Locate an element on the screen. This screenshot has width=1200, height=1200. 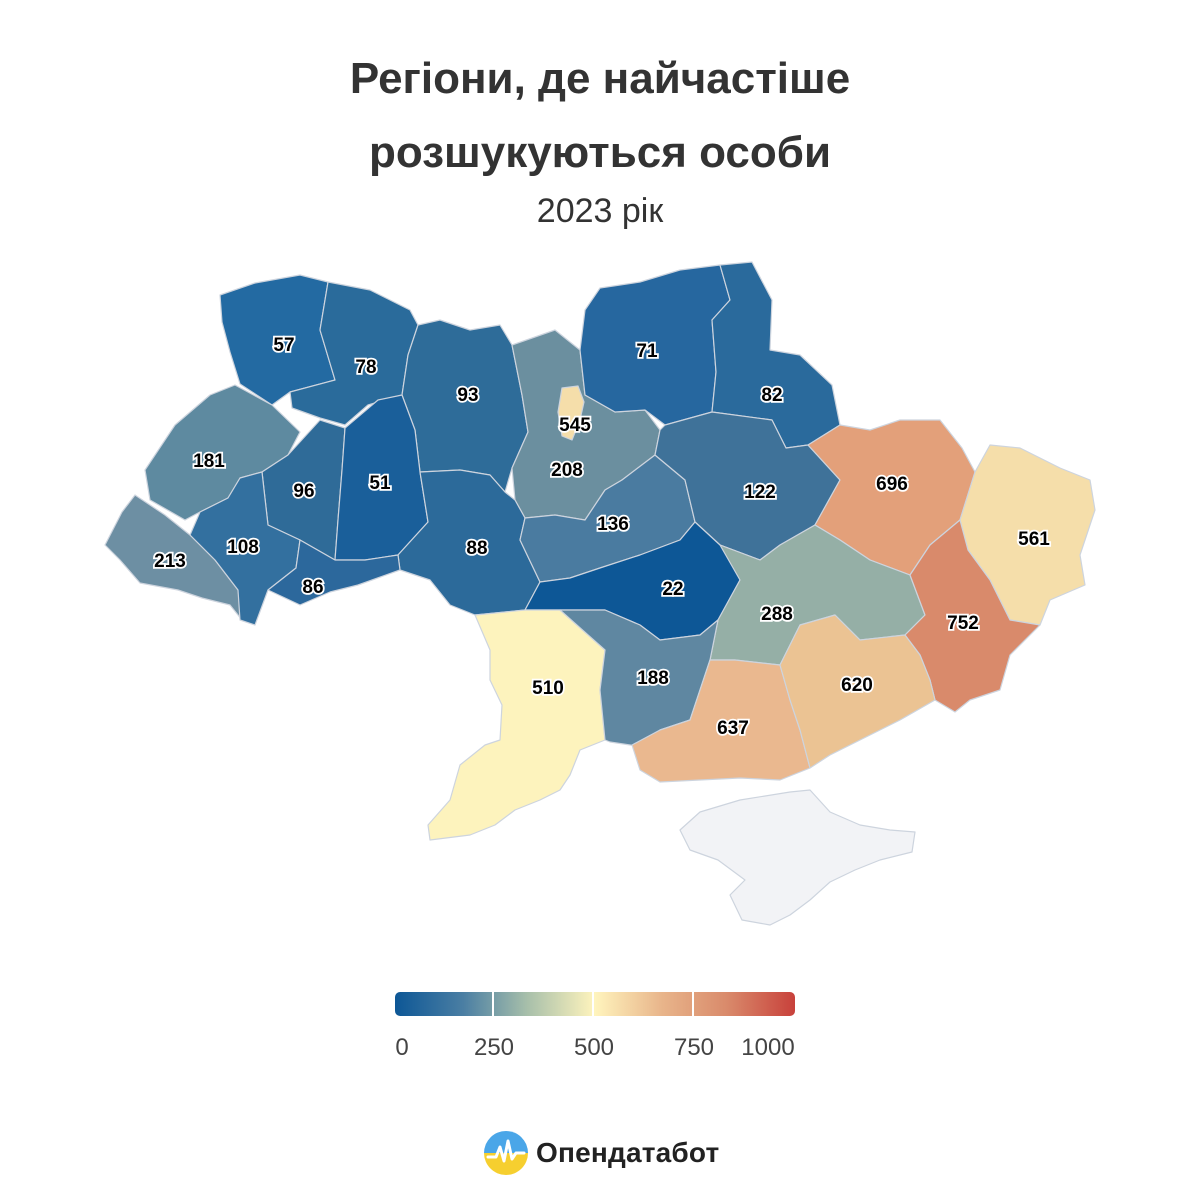
region-zhytomyr is located at coordinates (465, 406).